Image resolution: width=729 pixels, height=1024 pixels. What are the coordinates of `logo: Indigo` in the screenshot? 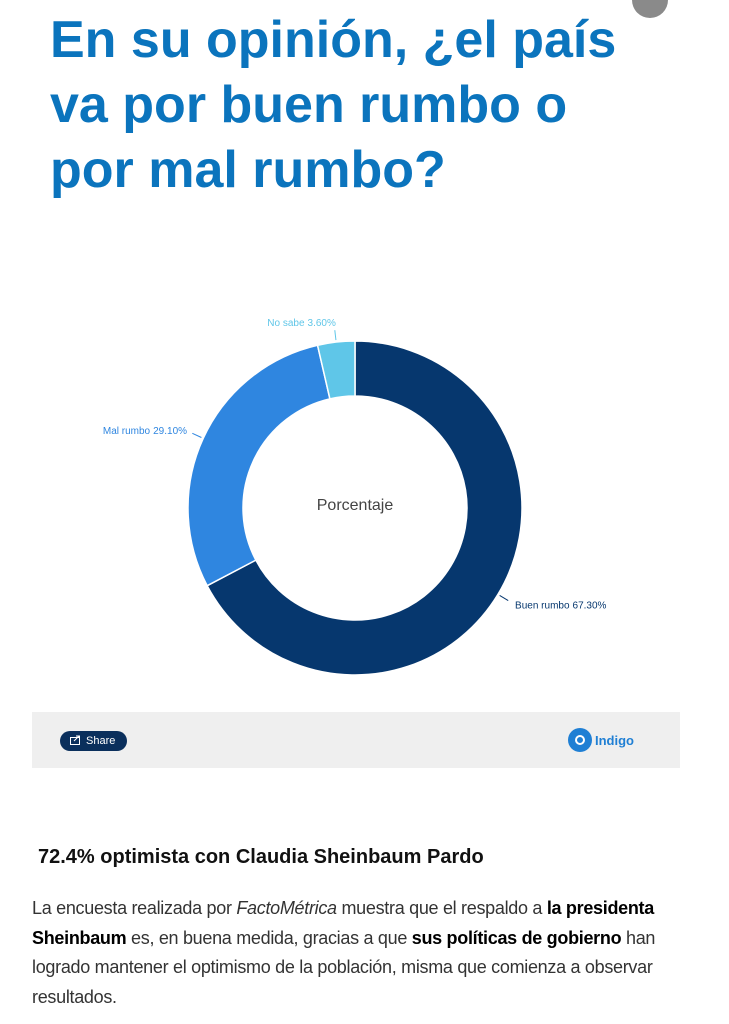 It's located at (601, 740).